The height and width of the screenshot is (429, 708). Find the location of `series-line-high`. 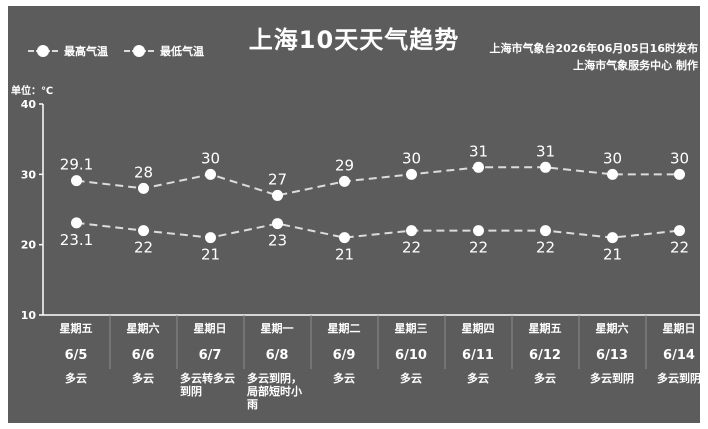

series-line-high is located at coordinates (378, 181).